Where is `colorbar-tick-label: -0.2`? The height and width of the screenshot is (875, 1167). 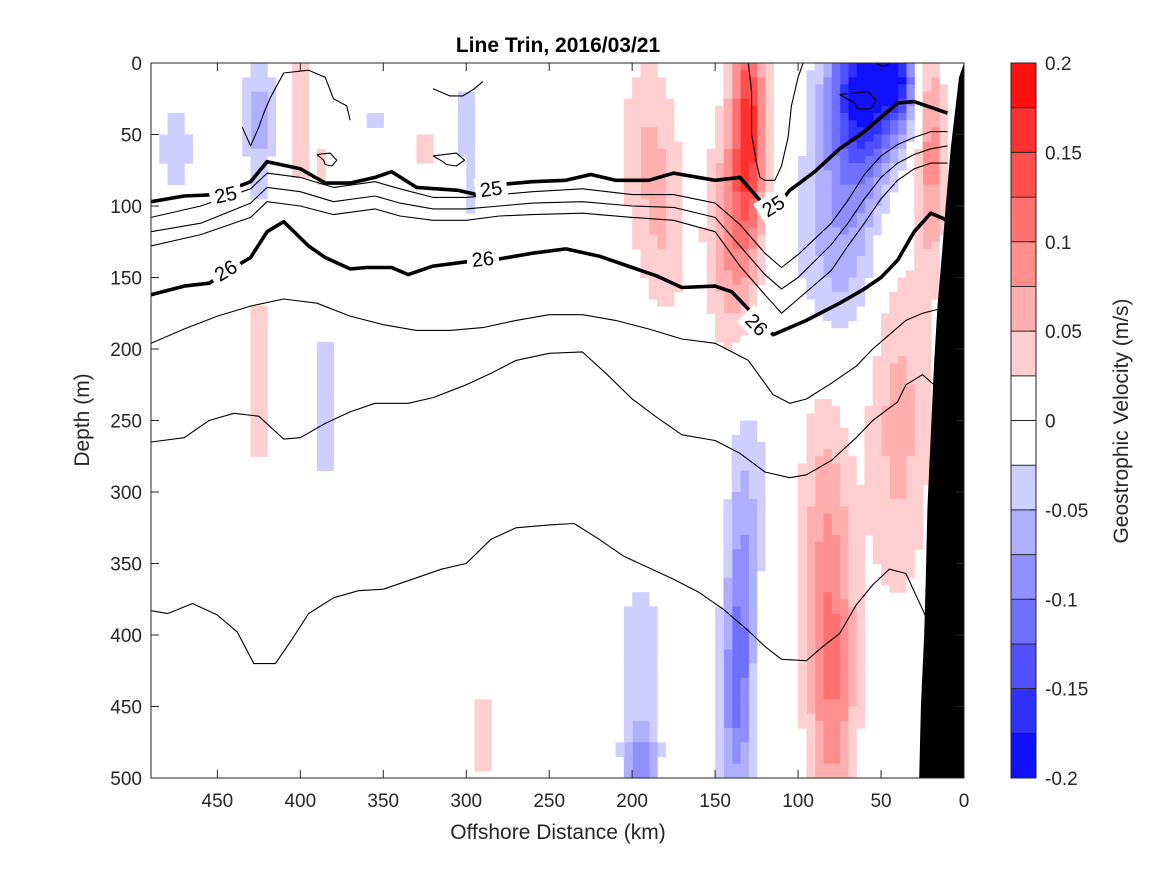
colorbar-tick-label: -0.2 is located at coordinates (1061, 779).